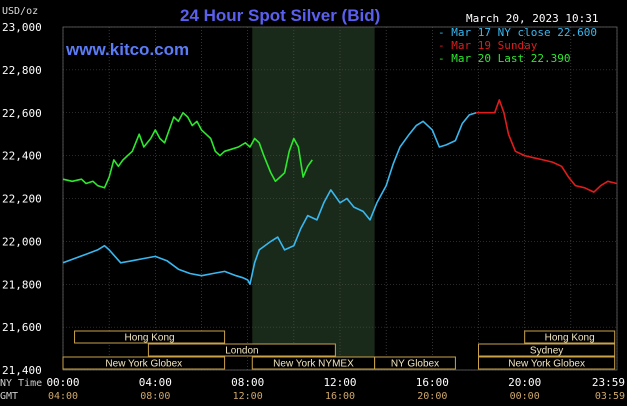 The height and width of the screenshot is (406, 627). I want to click on session-label: Sydney, so click(546, 351).